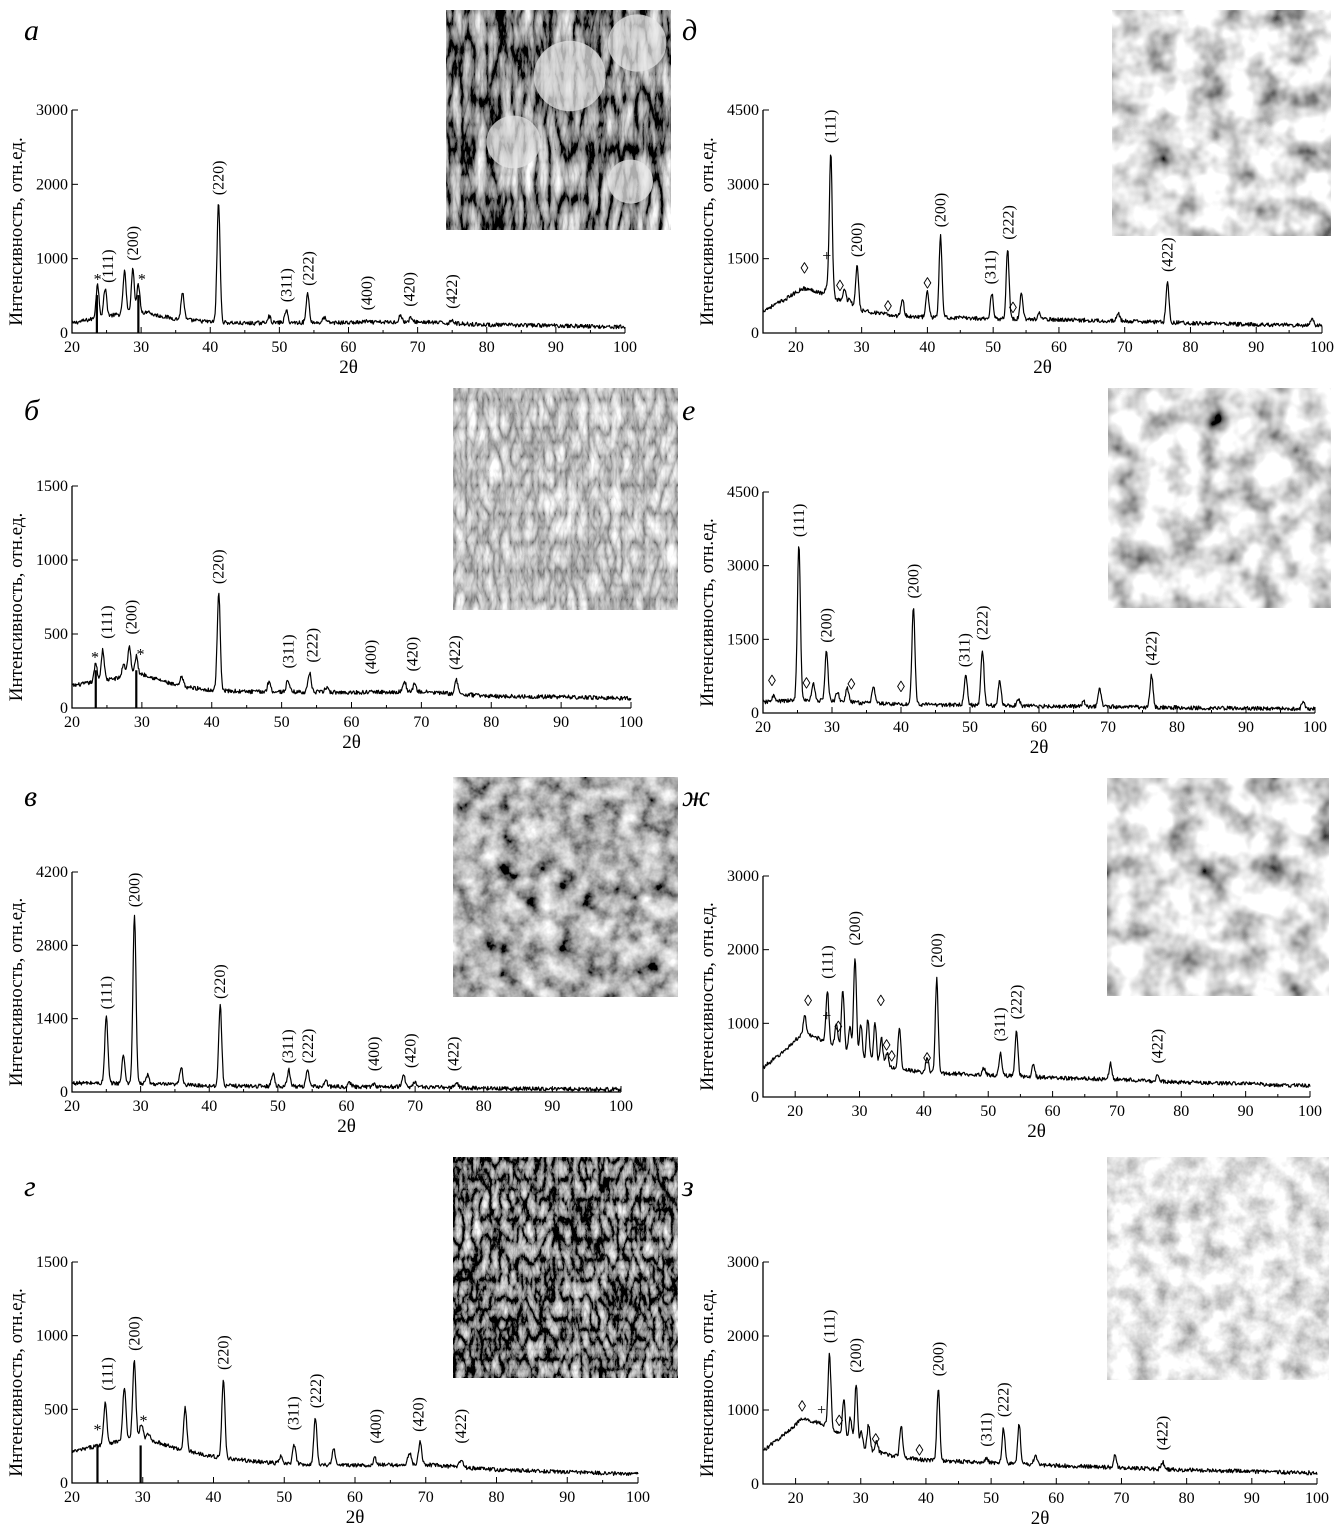 The image size is (1338, 1535). What do you see at coordinates (1322, 347) in the screenshot?
I see `x-tick-label: 100` at bounding box center [1322, 347].